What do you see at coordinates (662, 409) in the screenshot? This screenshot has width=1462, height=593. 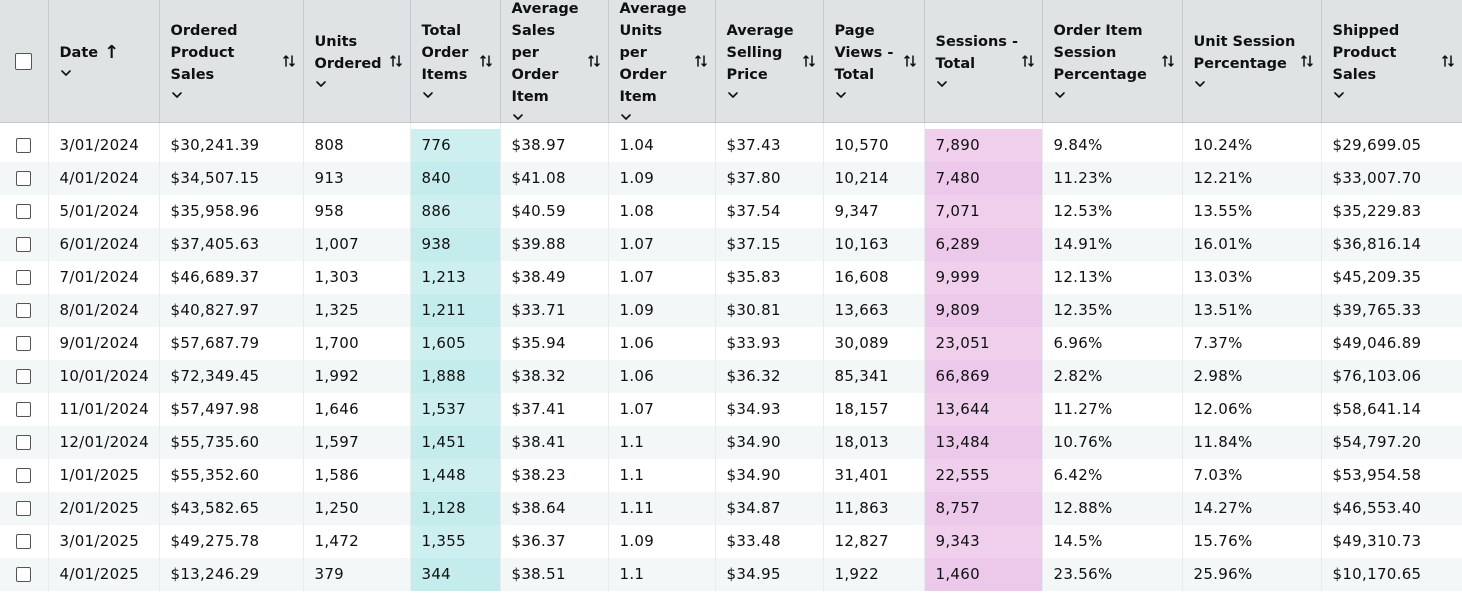 I see `cell-avg_units_per_order_item: 1.07` at bounding box center [662, 409].